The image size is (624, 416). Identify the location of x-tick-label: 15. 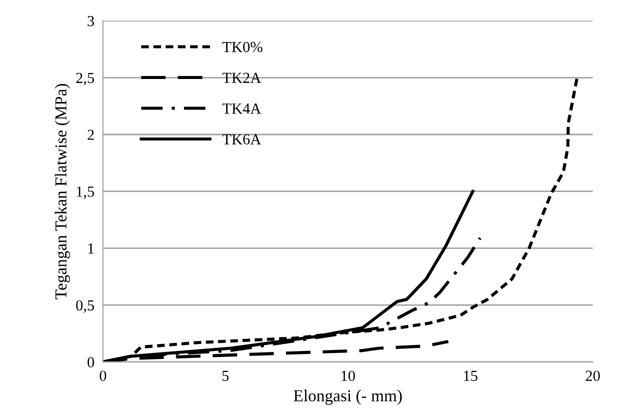
(471, 376).